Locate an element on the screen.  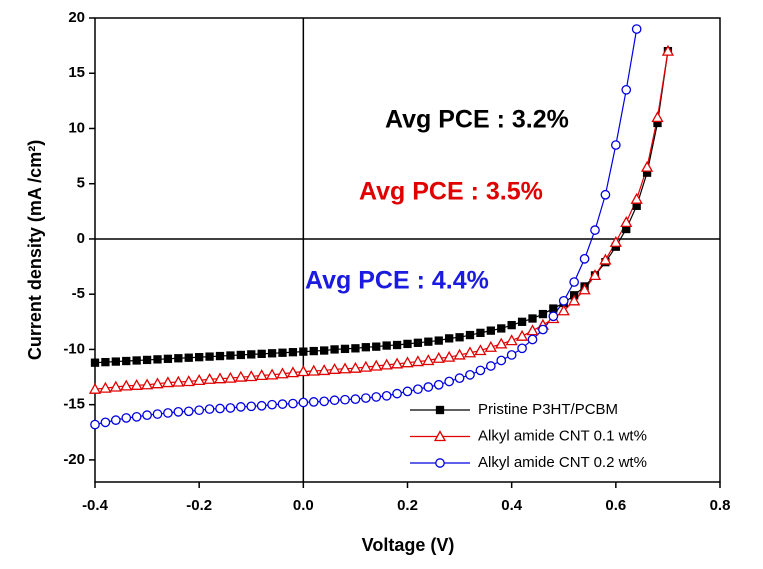
annotation: Avg PCE : 3.5% is located at coordinates (451, 192).